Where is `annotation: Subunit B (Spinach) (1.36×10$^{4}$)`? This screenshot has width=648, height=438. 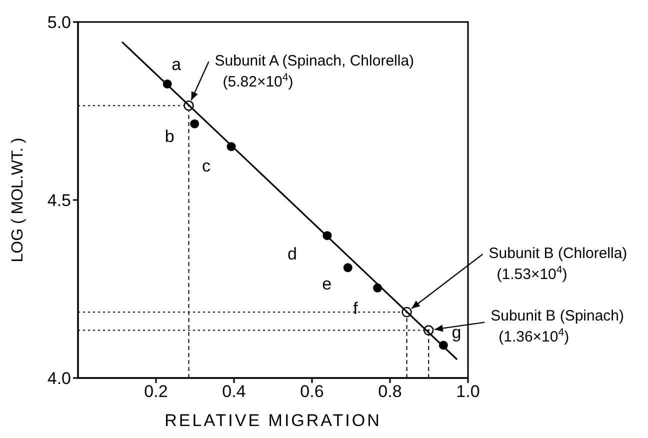
annotation: Subunit B (Spinach) (1.36×10$^{4}$) is located at coordinates (557, 326).